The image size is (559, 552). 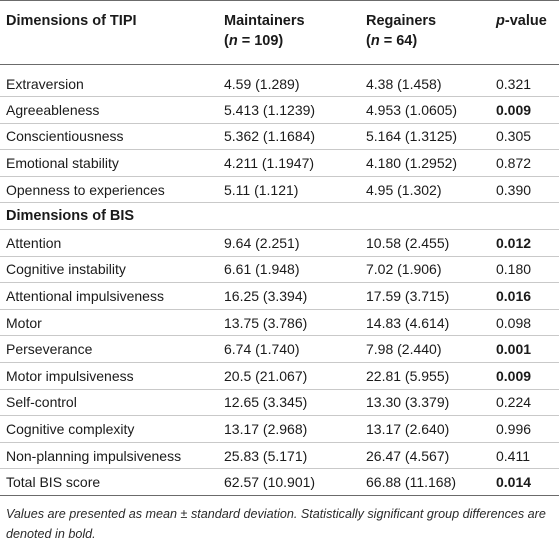 What do you see at coordinates (289, 33) in the screenshot?
I see `header-maintainers: Maintainers (n = 109)` at bounding box center [289, 33].